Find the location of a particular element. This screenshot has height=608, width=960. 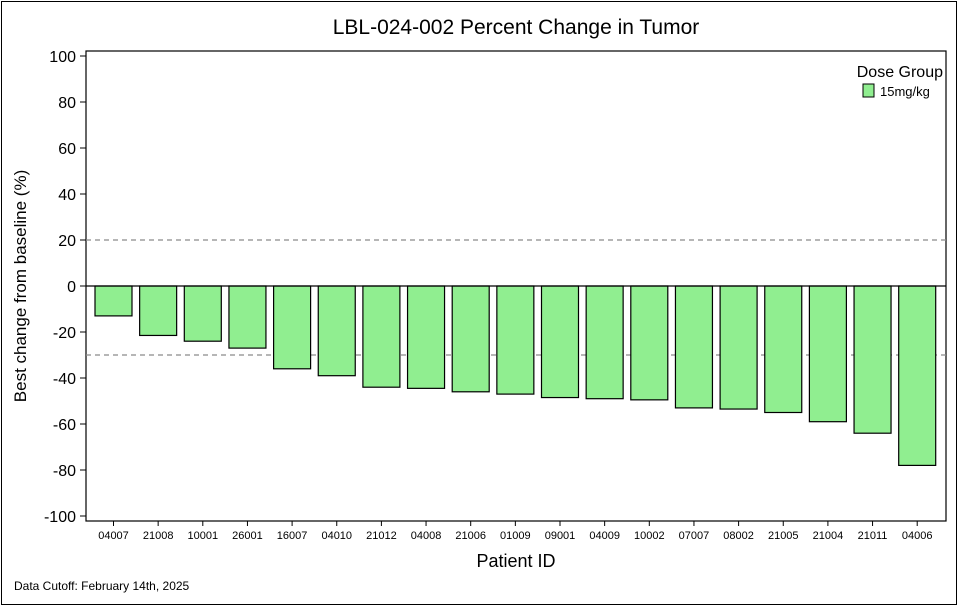

x-tick-label: 10002 is located at coordinates (649, 536).